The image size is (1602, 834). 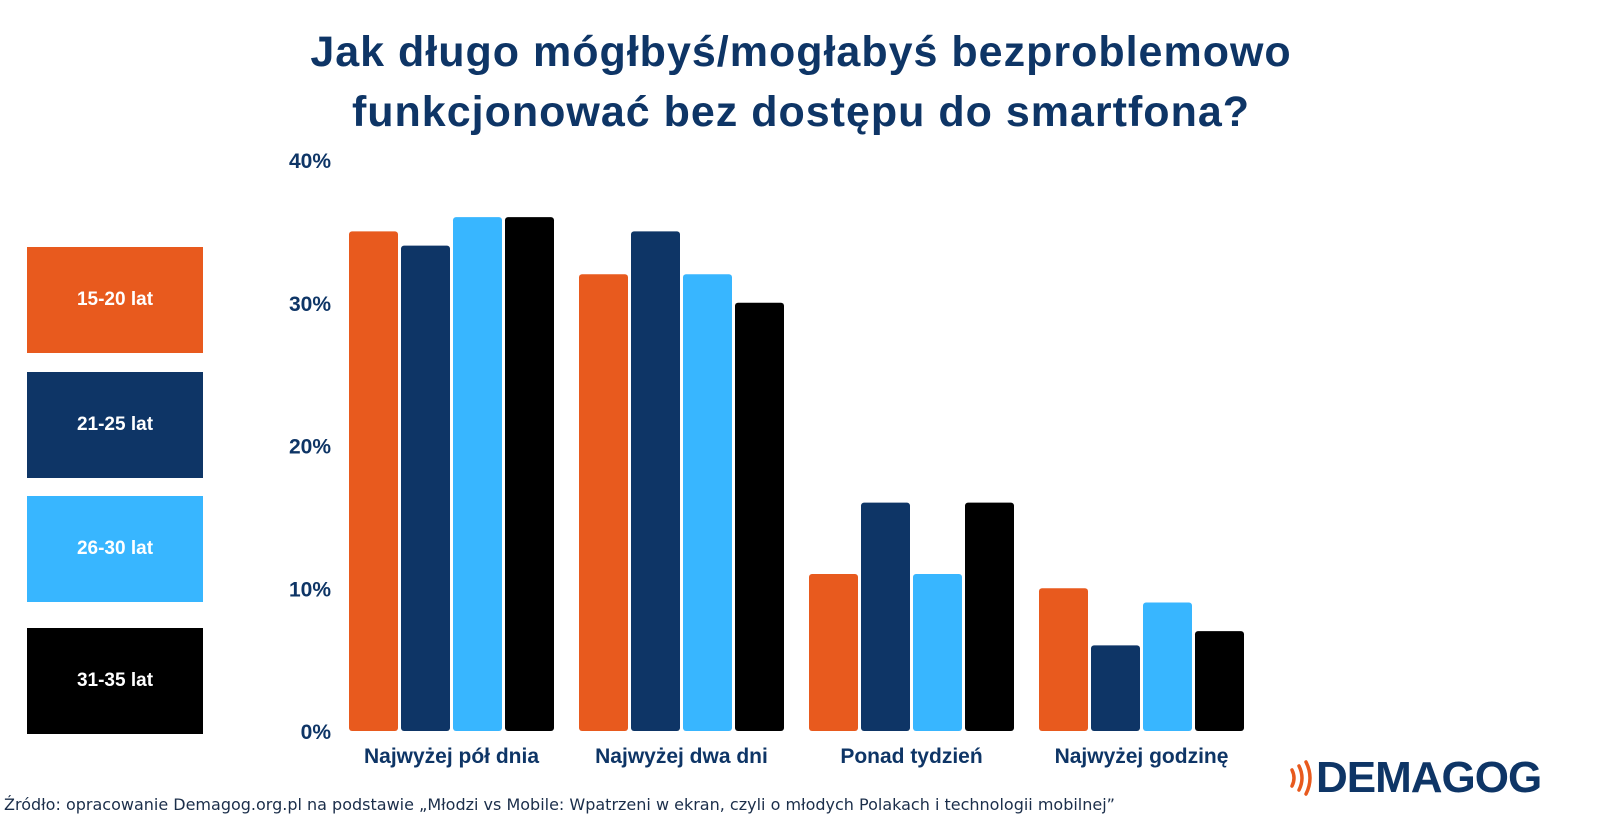 I want to click on legend-label: 26-30 lat, so click(x=115, y=548).